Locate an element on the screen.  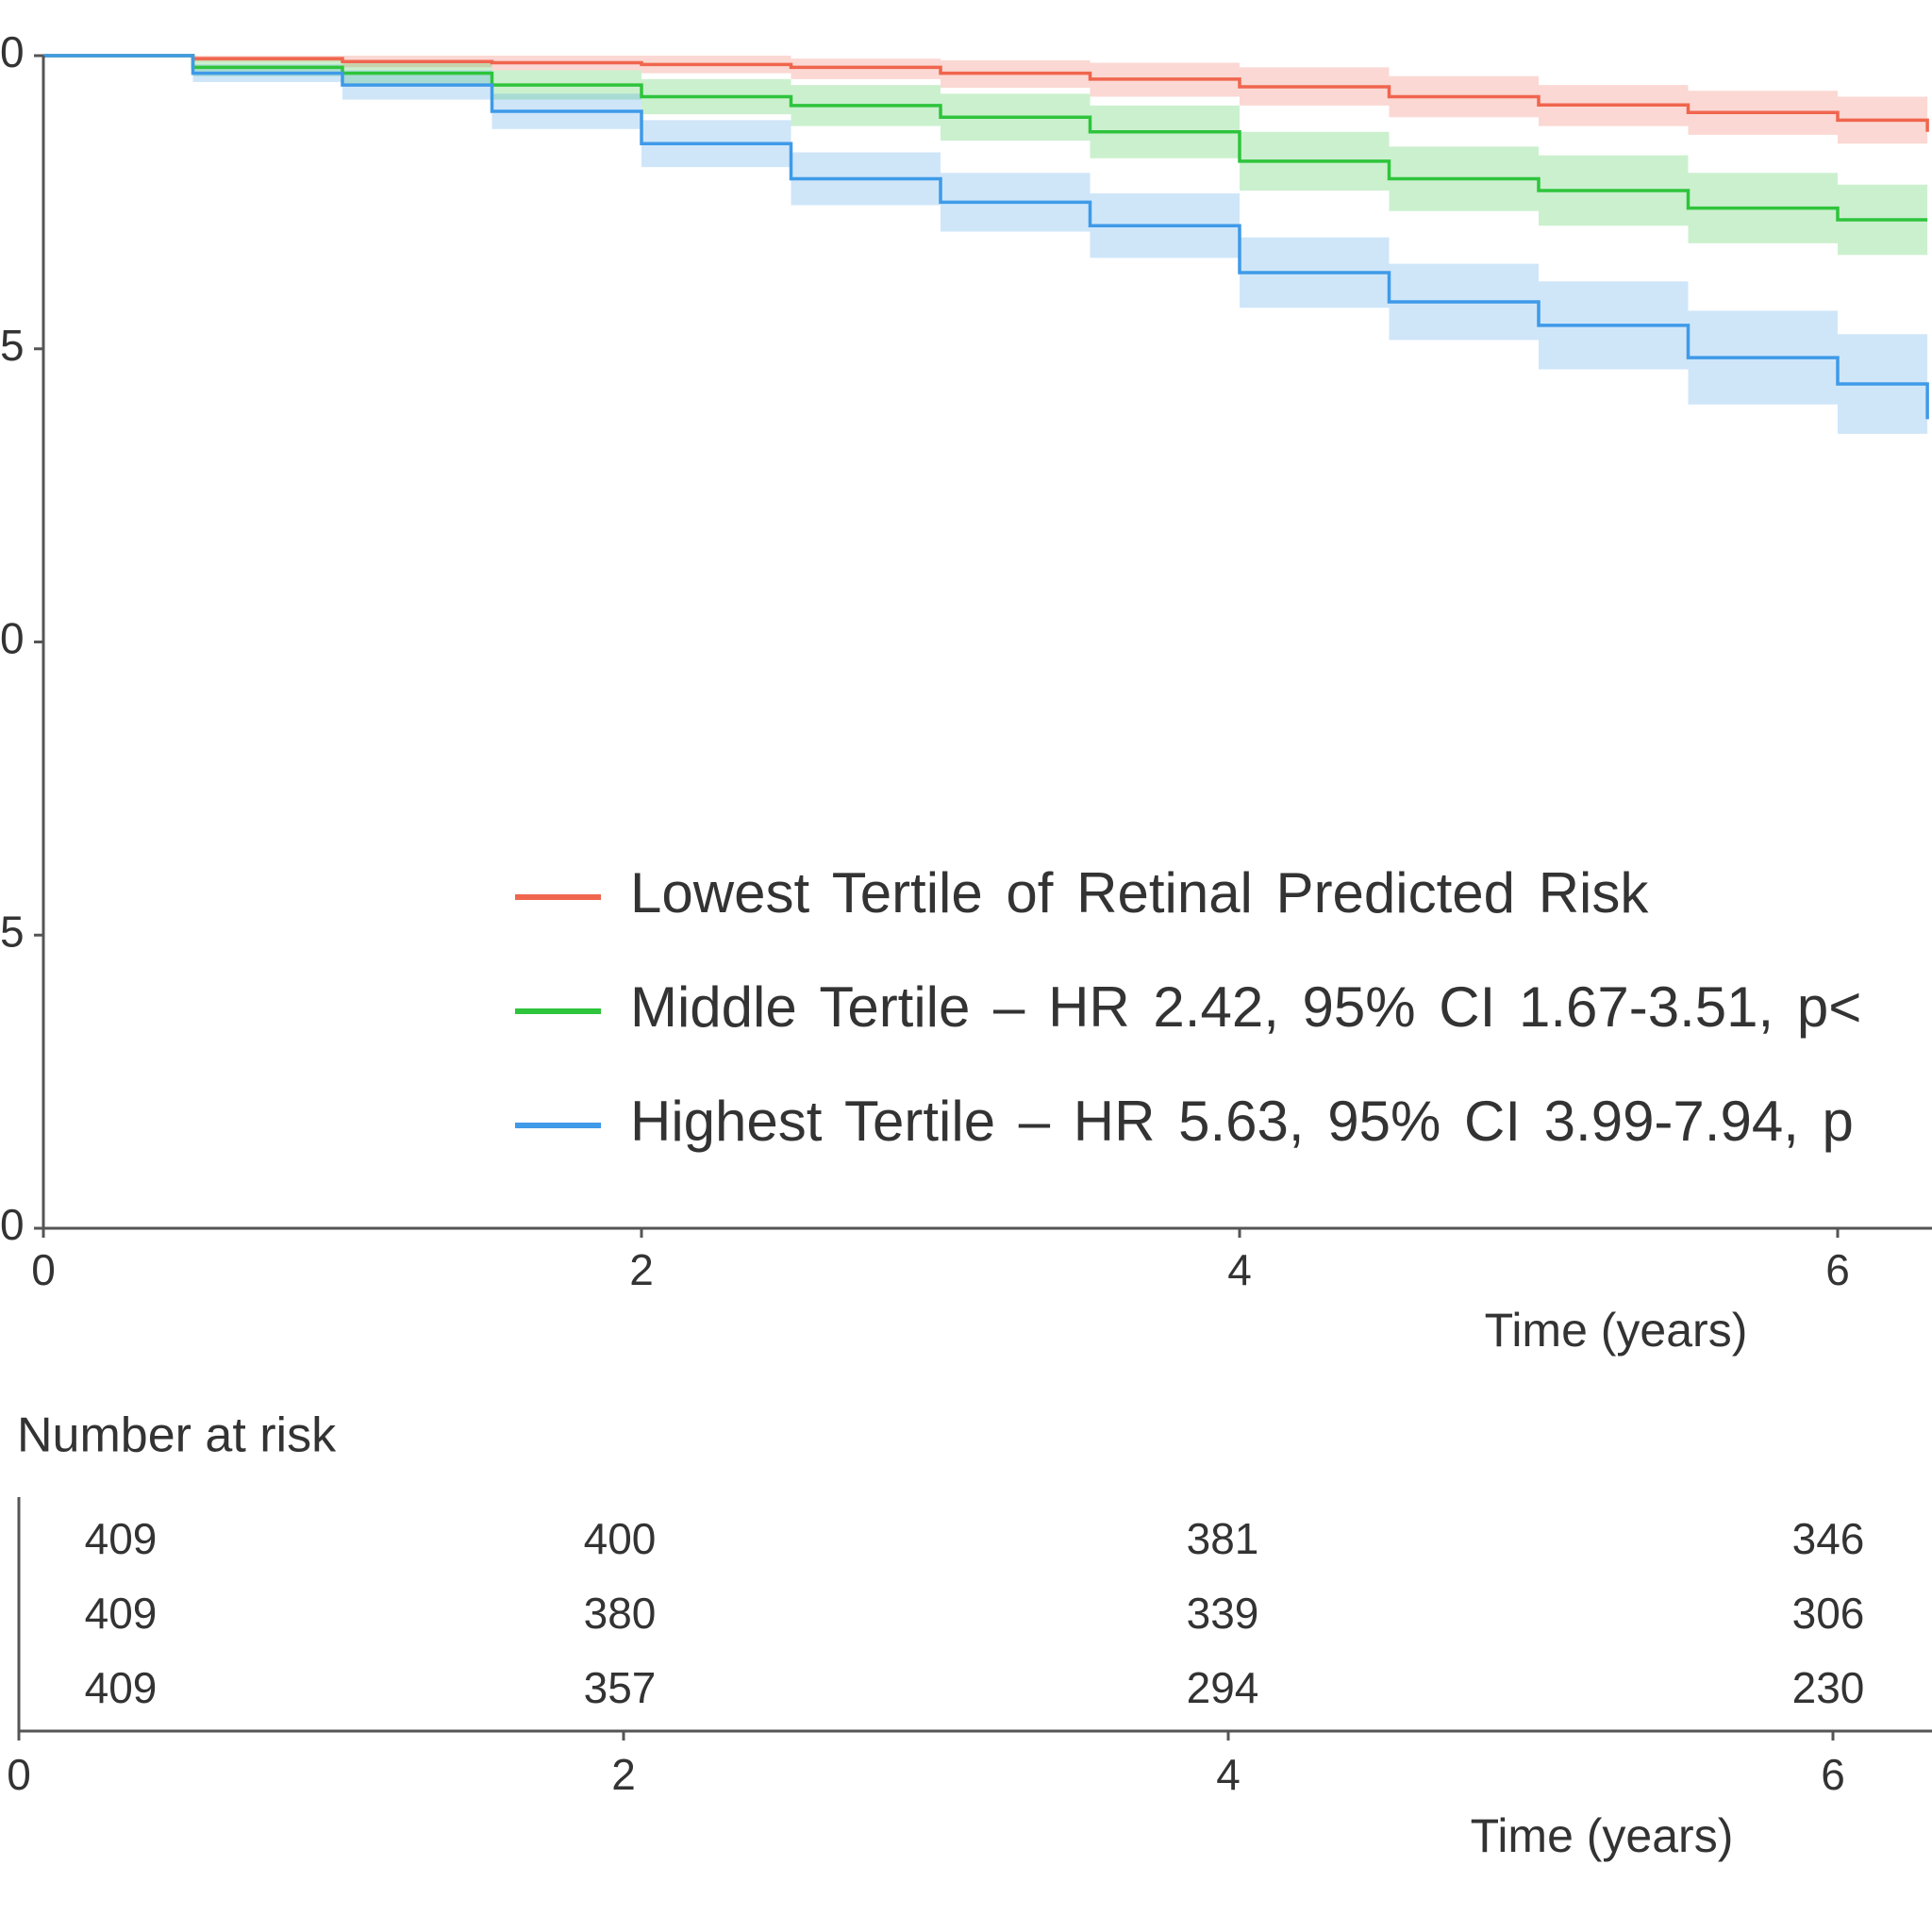
risk-table-title: Number at risk is located at coordinates (177, 1435).